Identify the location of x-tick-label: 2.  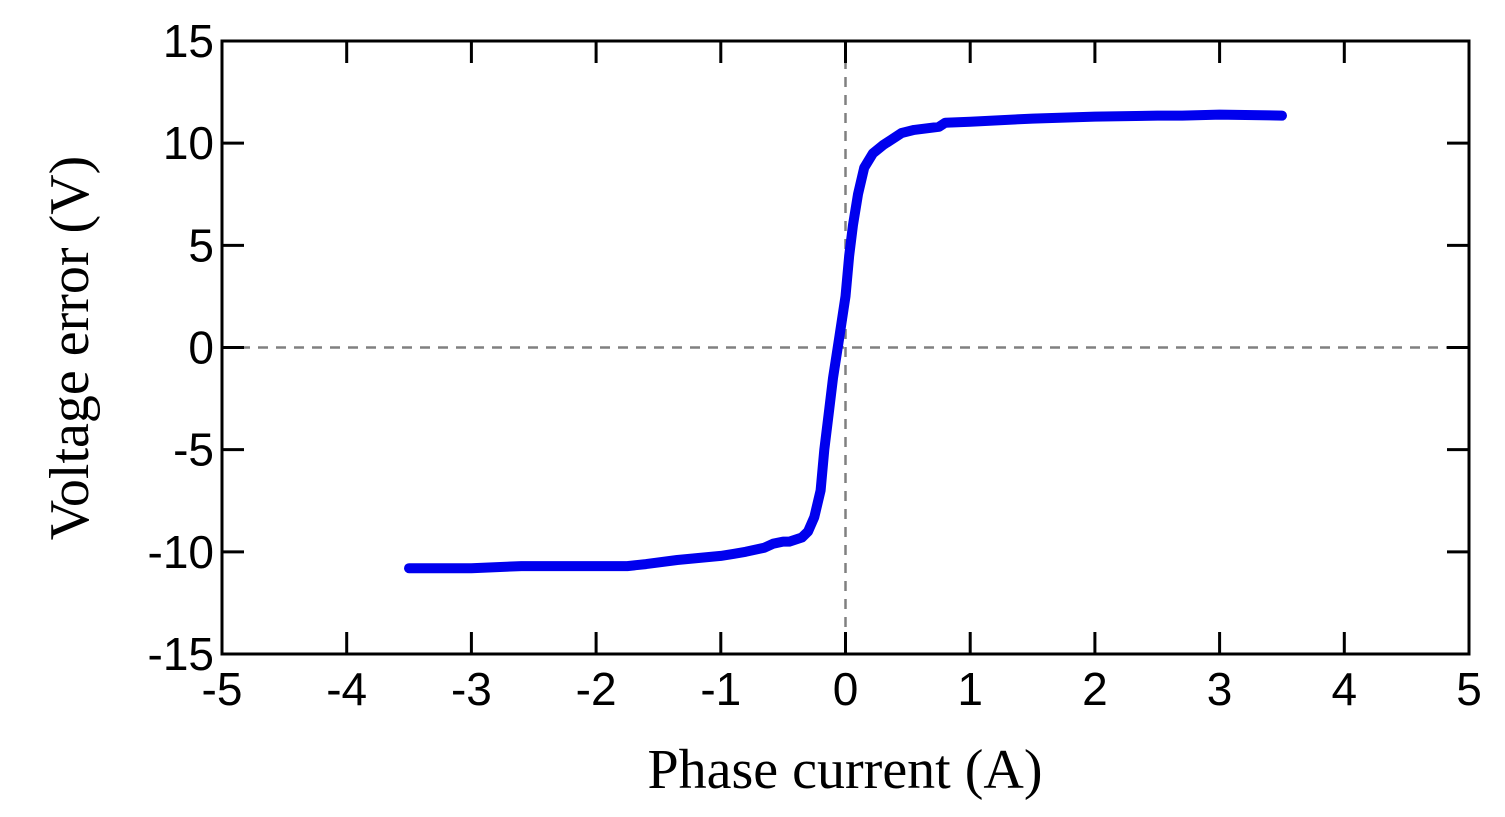
(1095, 689).